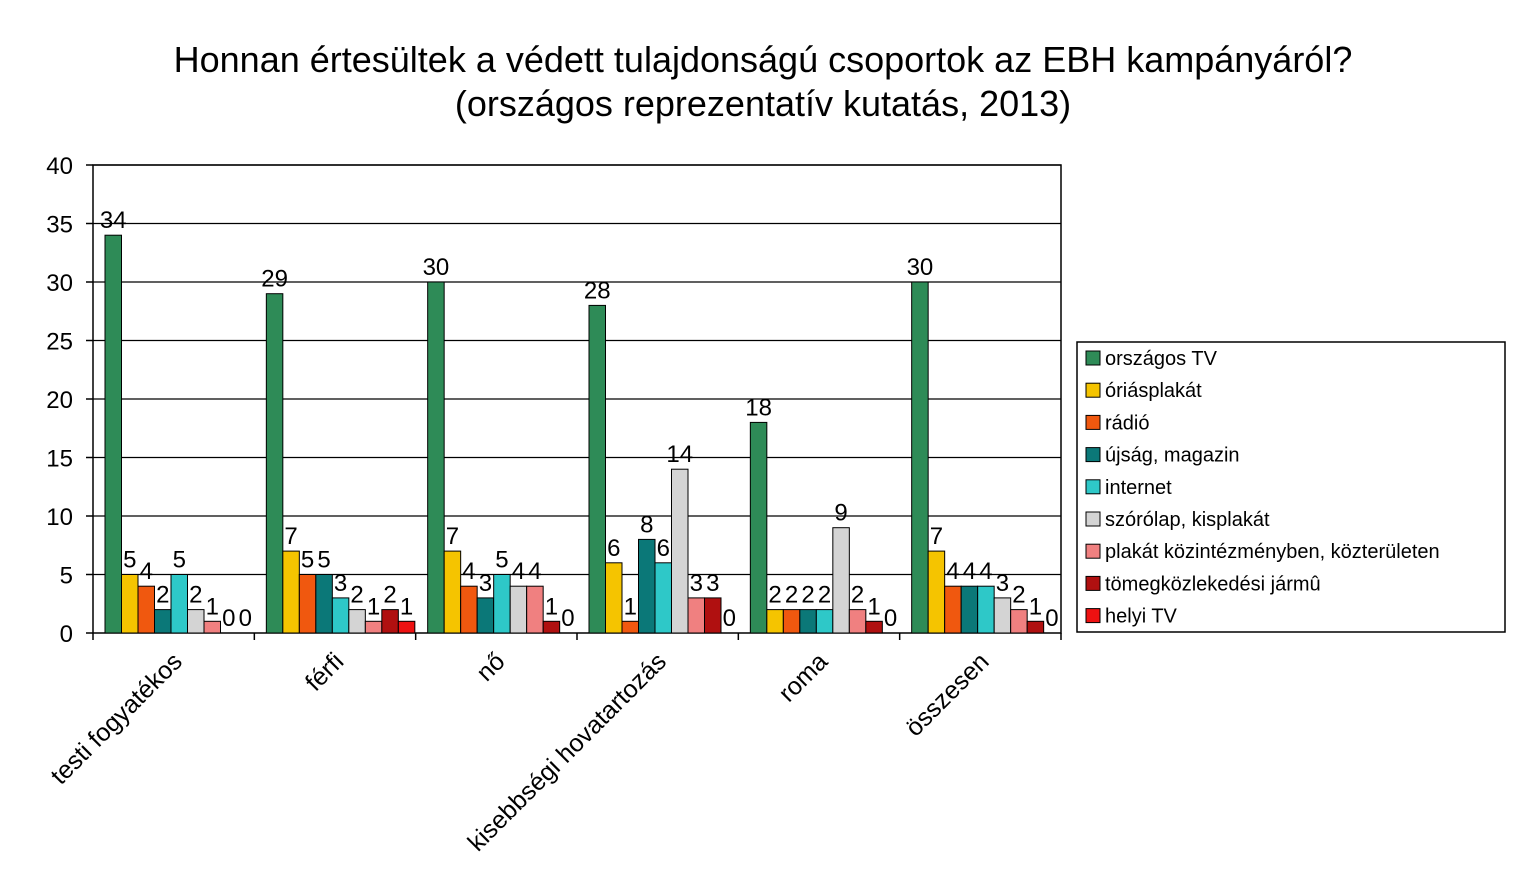 The height and width of the screenshot is (883, 1536). What do you see at coordinates (1127, 423) in the screenshot?
I see `legend-label: rádió` at bounding box center [1127, 423].